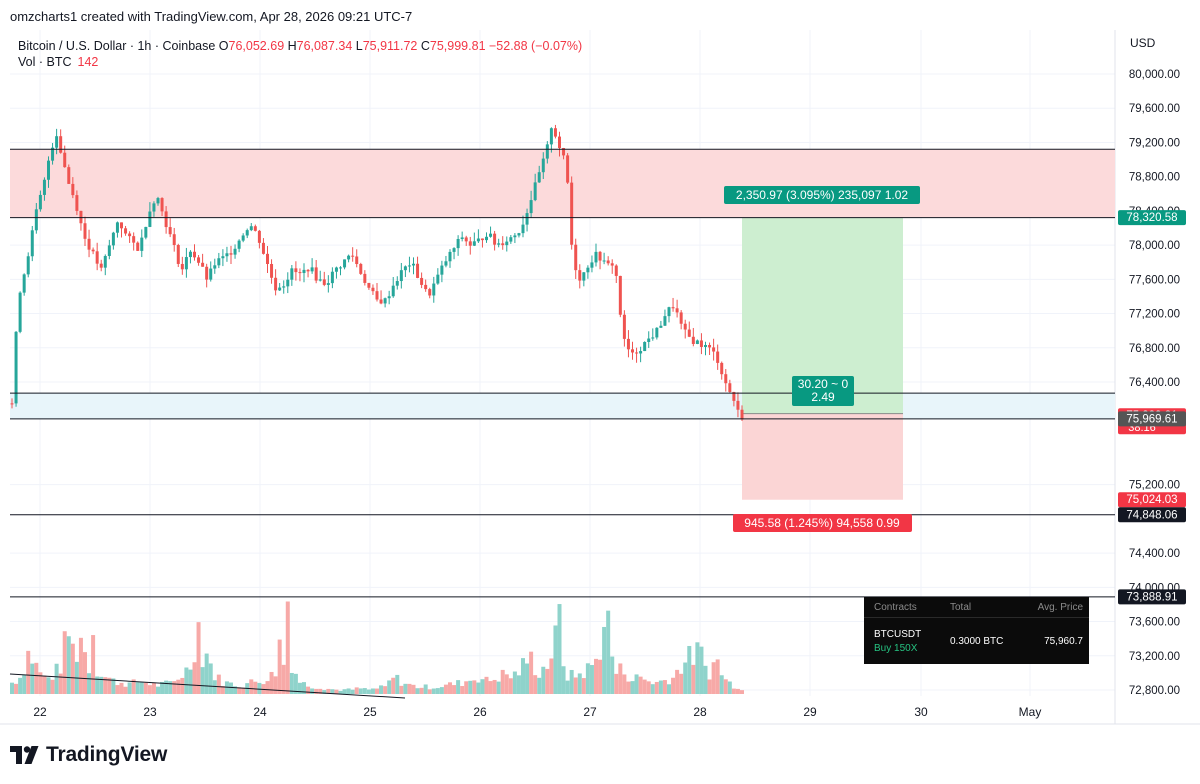 The width and height of the screenshot is (1200, 784). Describe the element at coordinates (1154, 554) in the screenshot. I see `price-tick-label: 74,400.00` at that location.